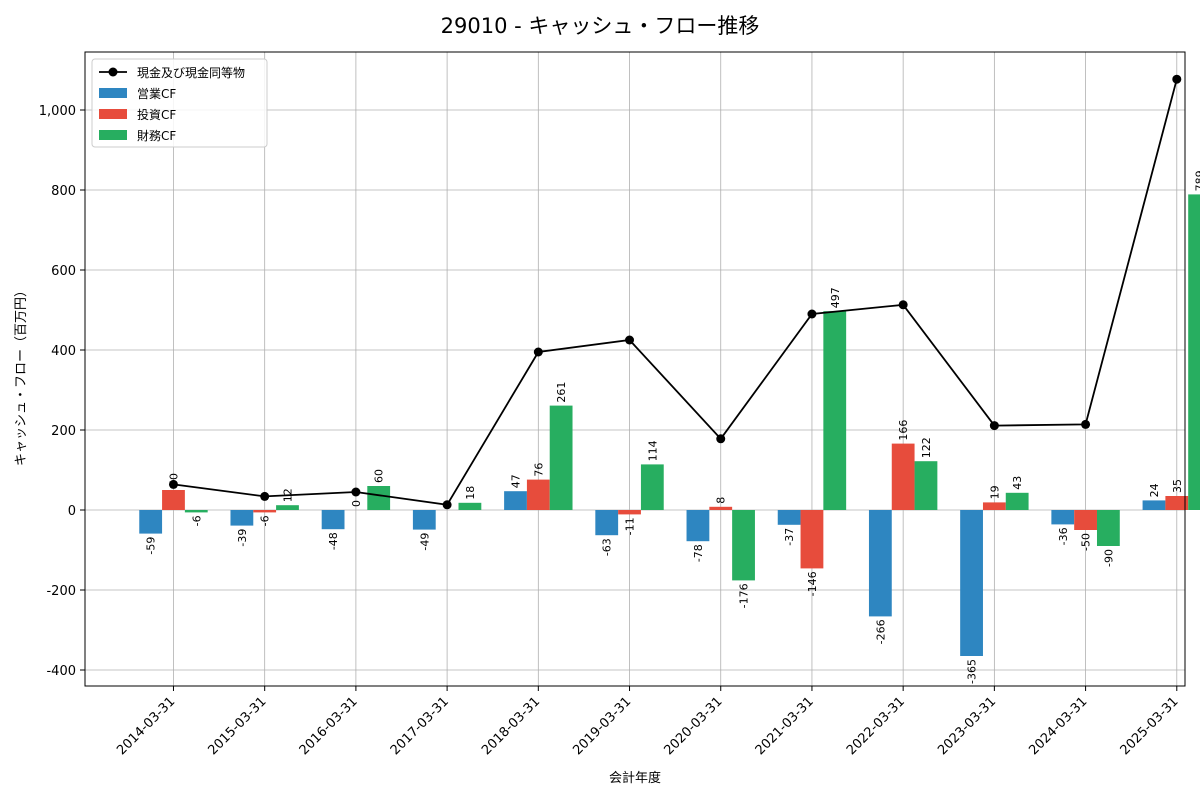  What do you see at coordinates (156, 94) in the screenshot?
I see `legend-label: 営業CF` at bounding box center [156, 94].